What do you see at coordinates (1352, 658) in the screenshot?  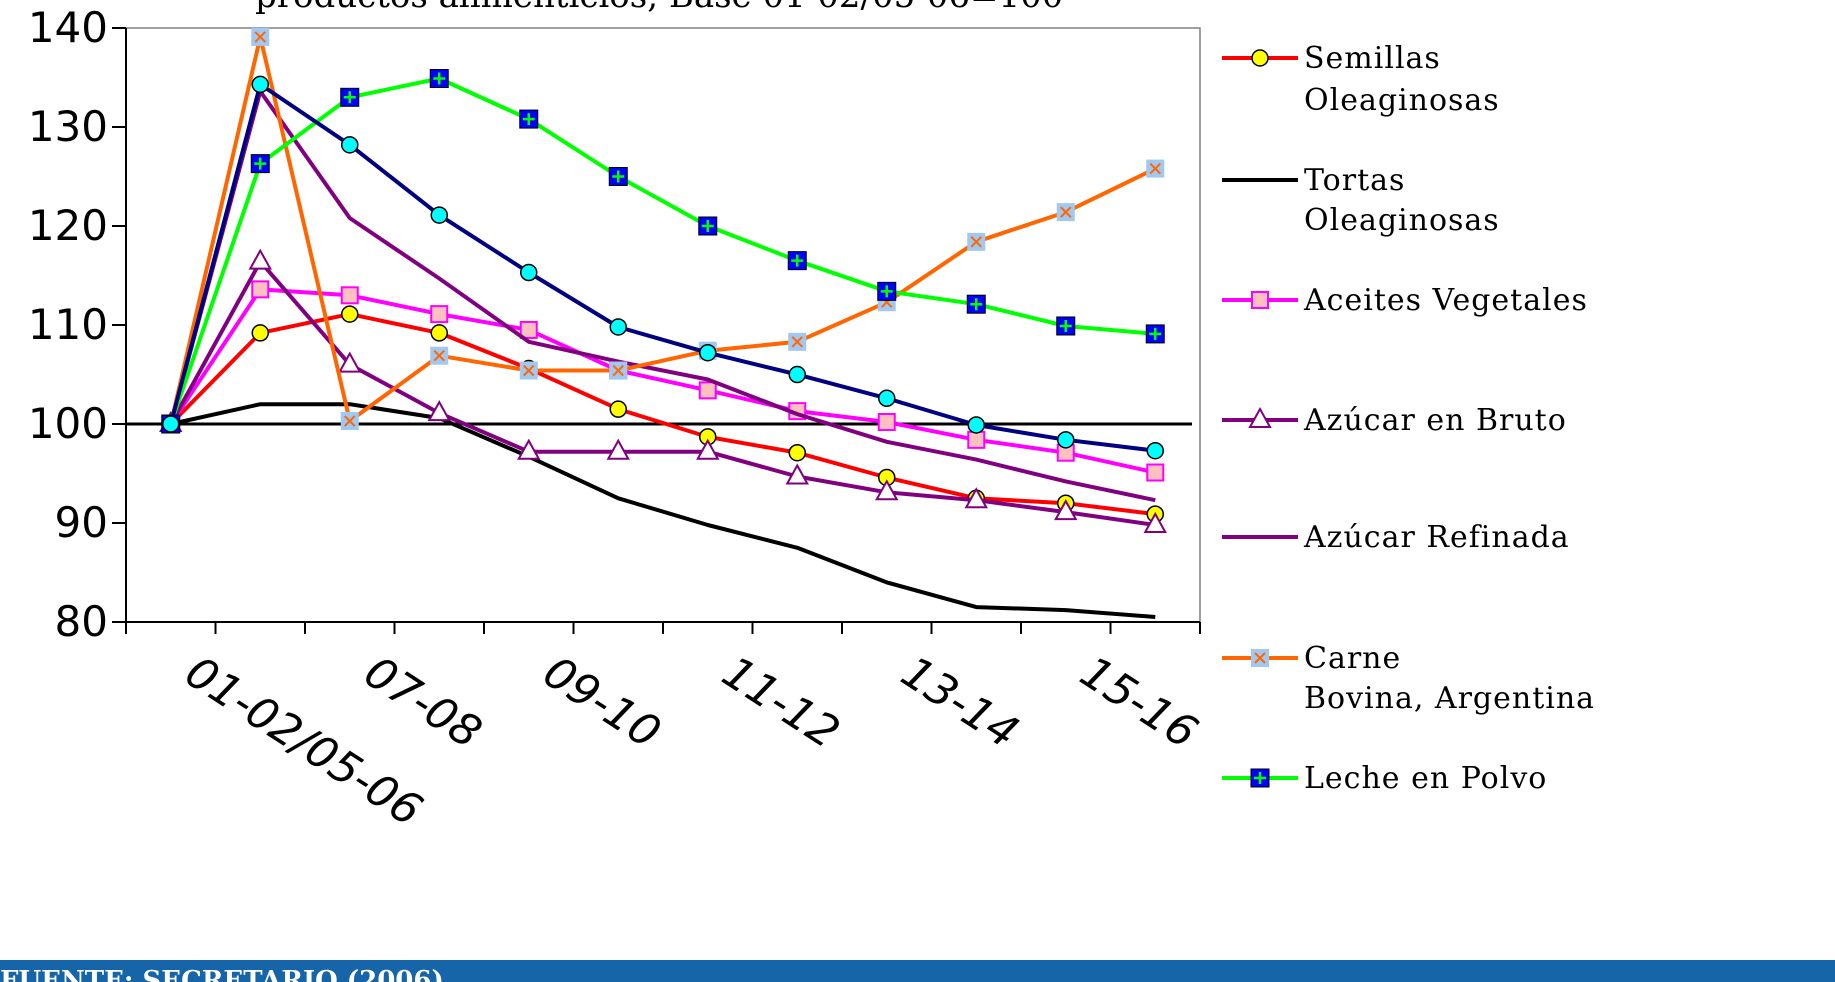 I see `legend-label: Carne` at bounding box center [1352, 658].